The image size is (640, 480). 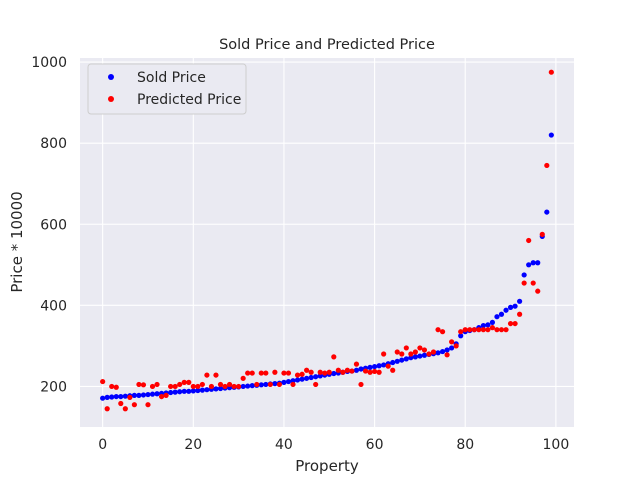 What do you see at coordinates (111, 99) in the screenshot?
I see `legend-marker-predicted-price` at bounding box center [111, 99].